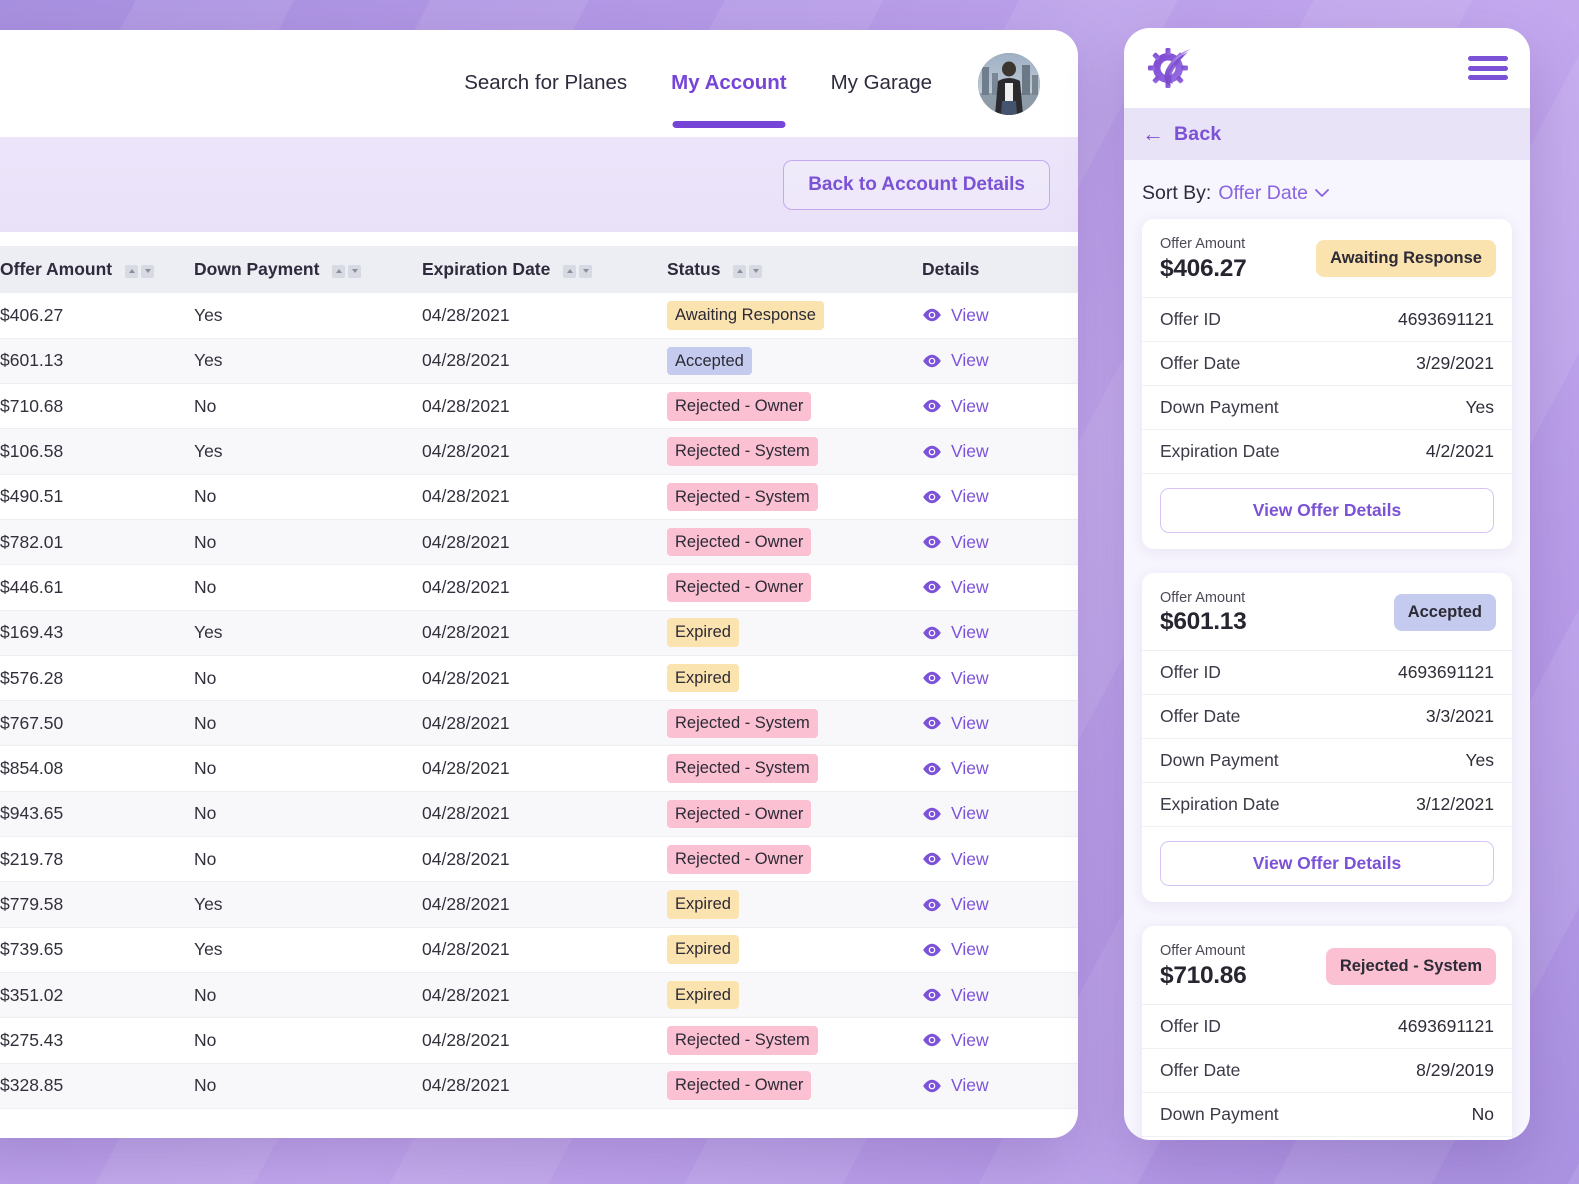 Image resolution: width=1579 pixels, height=1184 pixels. I want to click on table-row: $351.02 No 04/28/2021 Expired View, so click(539, 995).